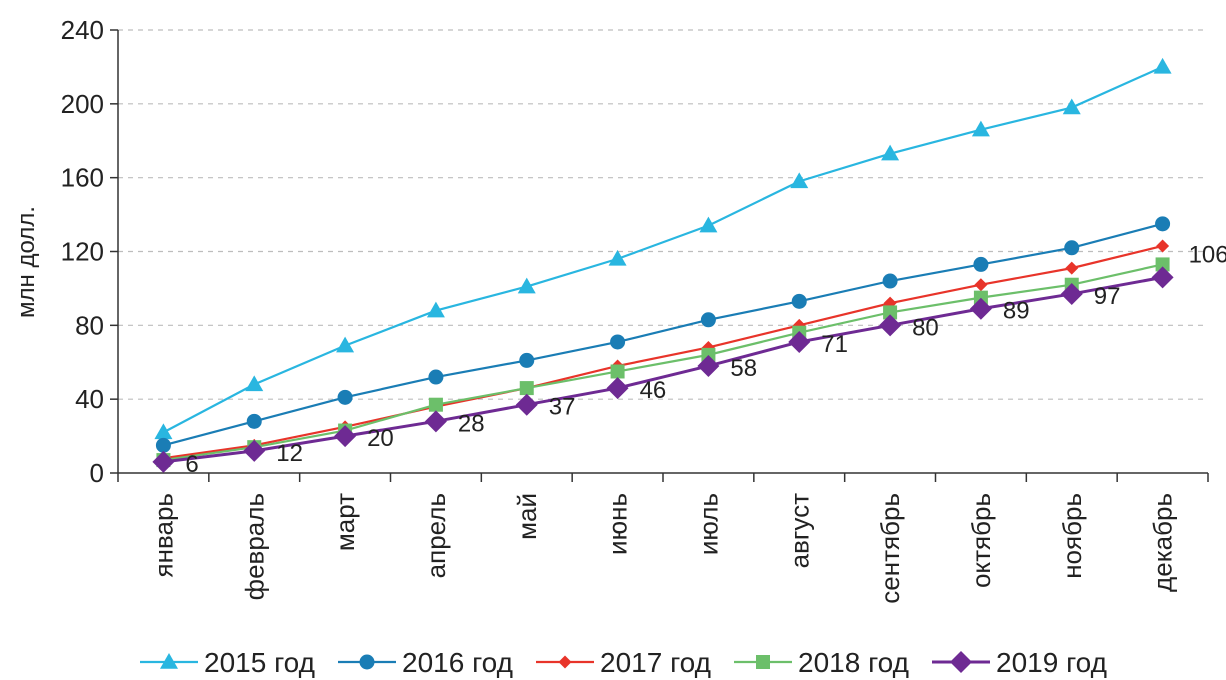 This screenshot has width=1226, height=680. Describe the element at coordinates (853, 662) in the screenshot. I see `legend-label: 2018 год` at that location.